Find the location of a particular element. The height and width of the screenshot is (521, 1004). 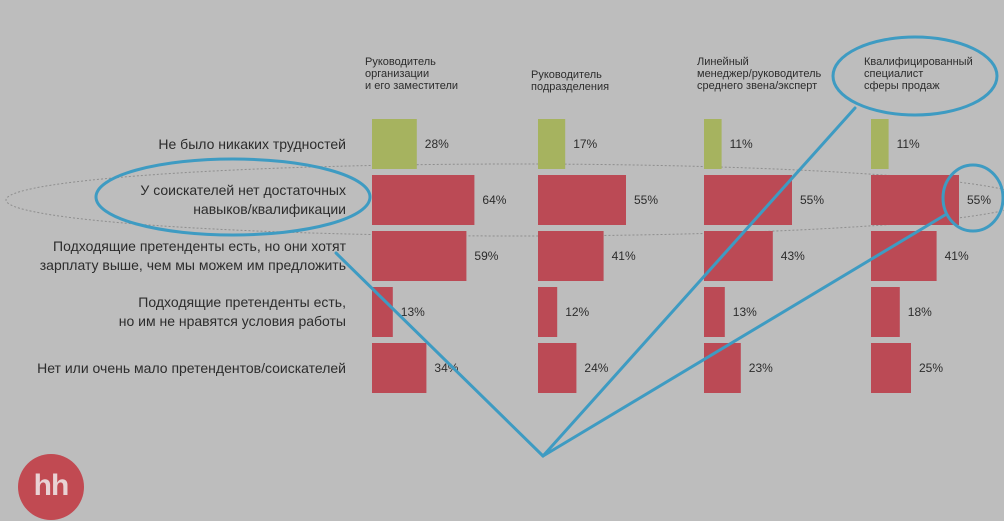

highlight-row-ellipse is located at coordinates (504, 200).